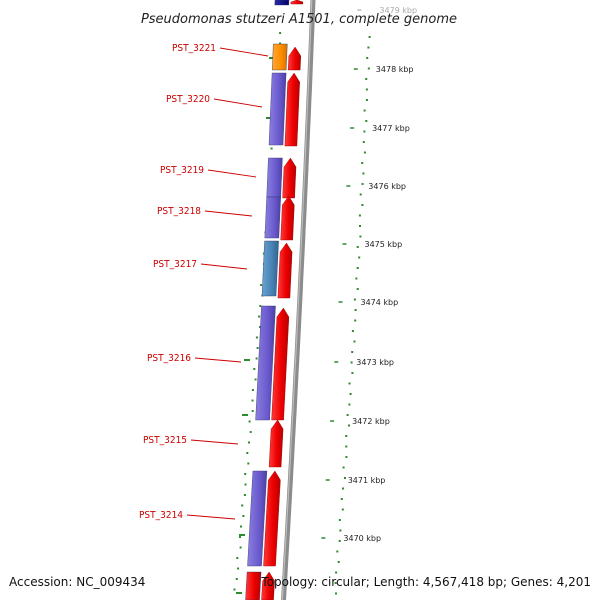 The image size is (600, 600). What do you see at coordinates (387, 186) in the screenshot?
I see `scale-tick-label: 3476 kbp` at bounding box center [387, 186].